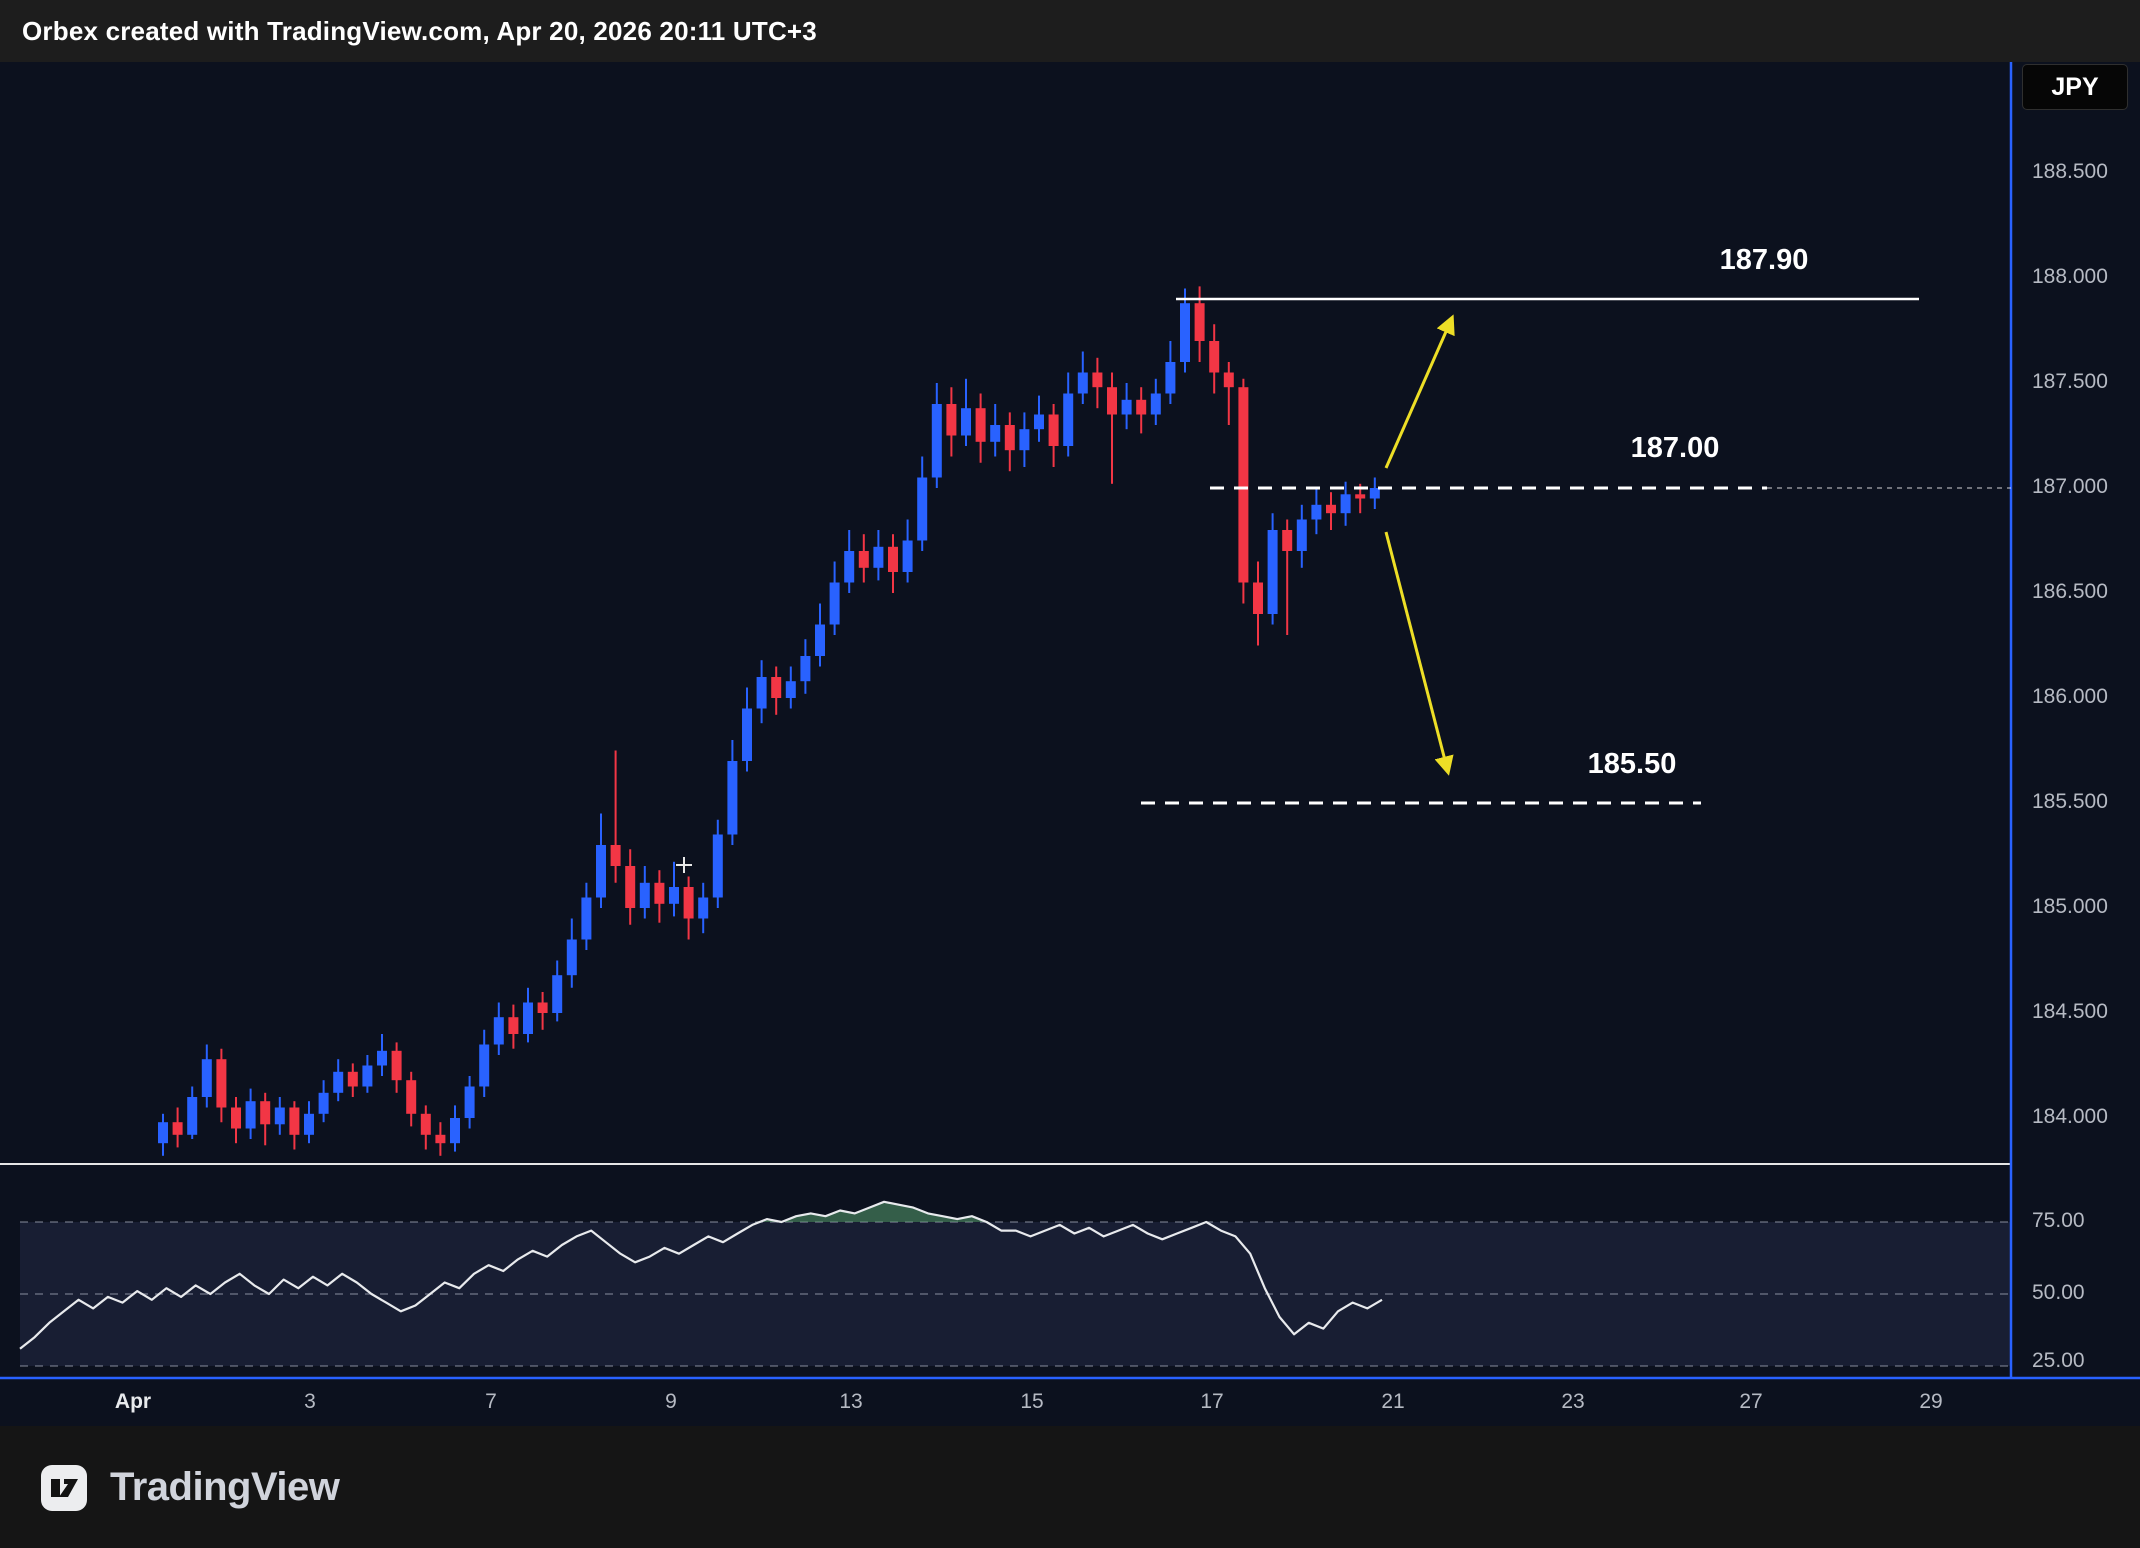 The width and height of the screenshot is (2140, 1548). I want to click on time-axis, so click(1005, 1403).